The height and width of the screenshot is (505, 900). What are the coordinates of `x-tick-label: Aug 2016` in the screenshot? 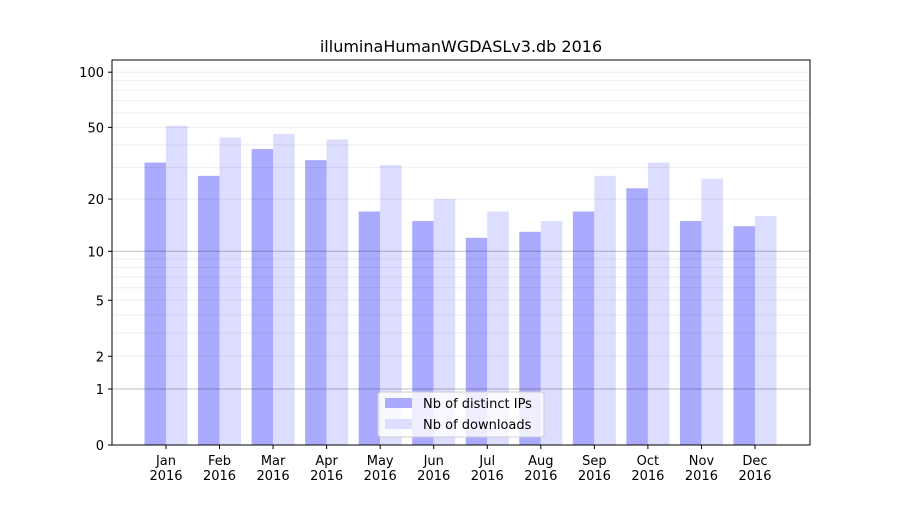 It's located at (540, 469).